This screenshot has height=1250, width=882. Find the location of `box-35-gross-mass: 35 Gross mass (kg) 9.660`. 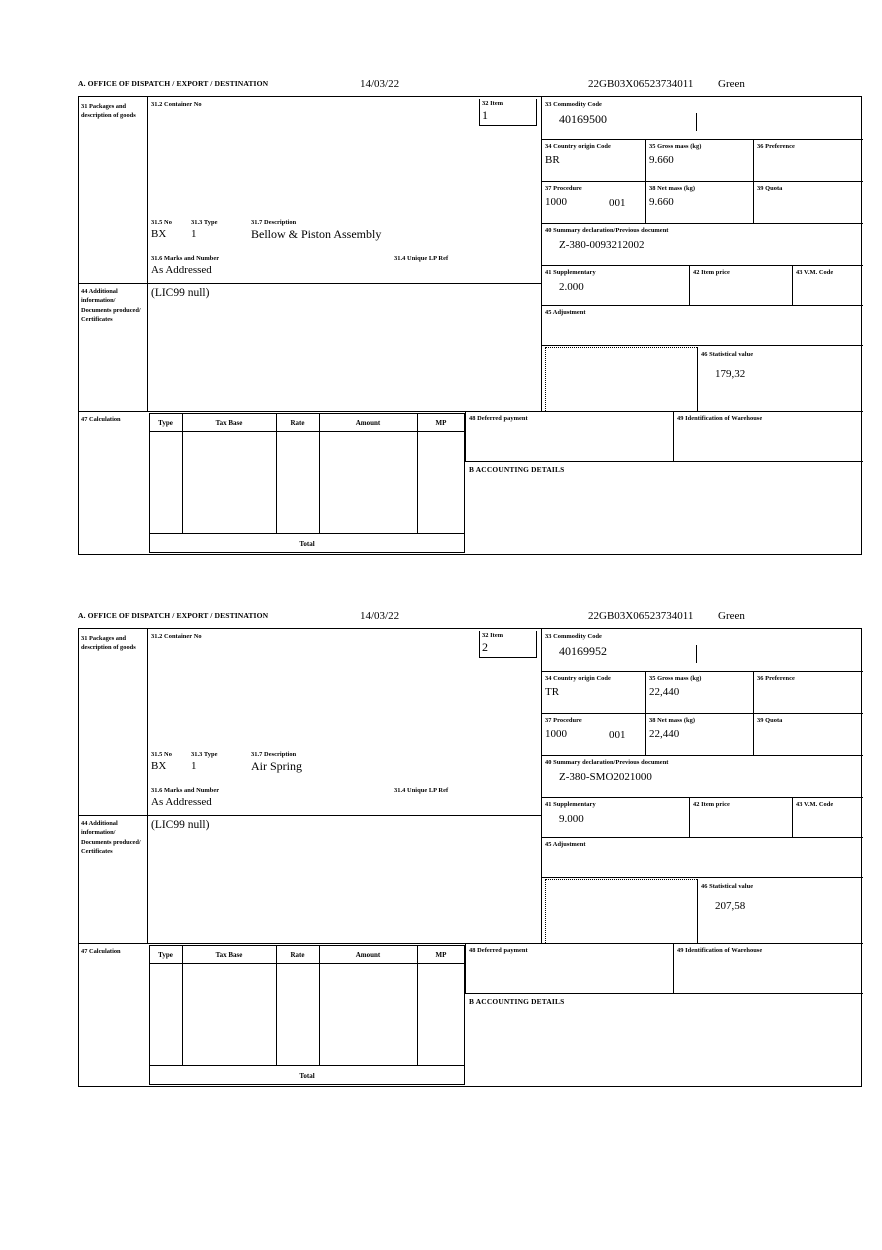

box-35-gross-mass: 35 Gross mass (kg) 9.660 is located at coordinates (702, 155).